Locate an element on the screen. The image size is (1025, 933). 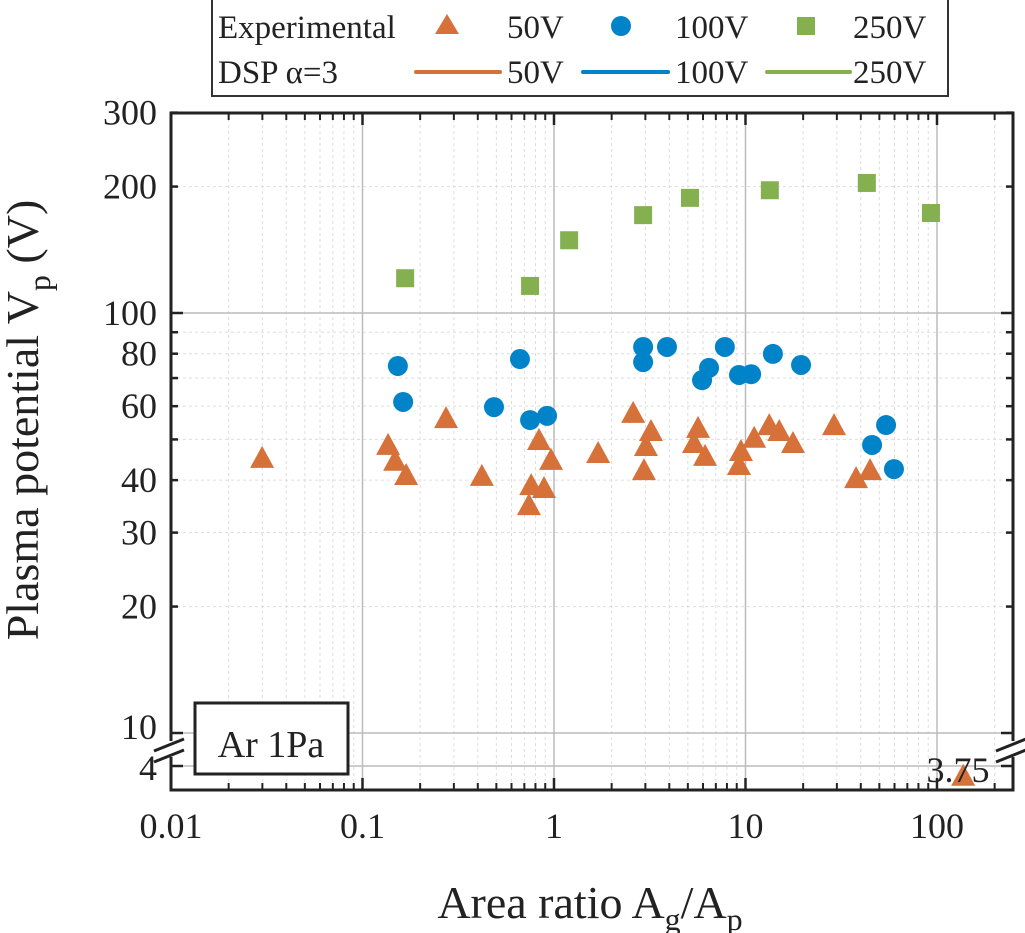
annotation-box: Ar 1Pa is located at coordinates (271, 738).